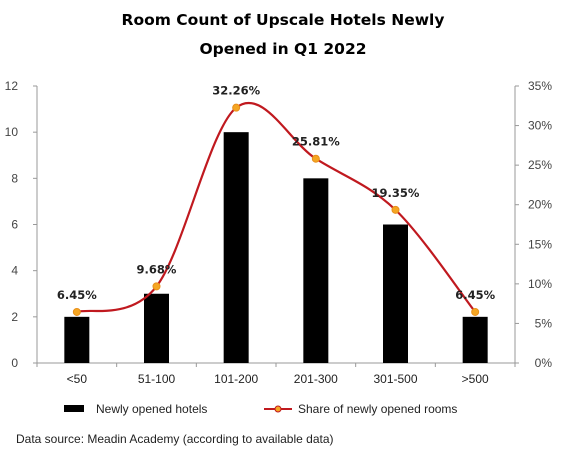  Describe the element at coordinates (157, 269) in the screenshot. I see `data-label: 9.68%` at that location.